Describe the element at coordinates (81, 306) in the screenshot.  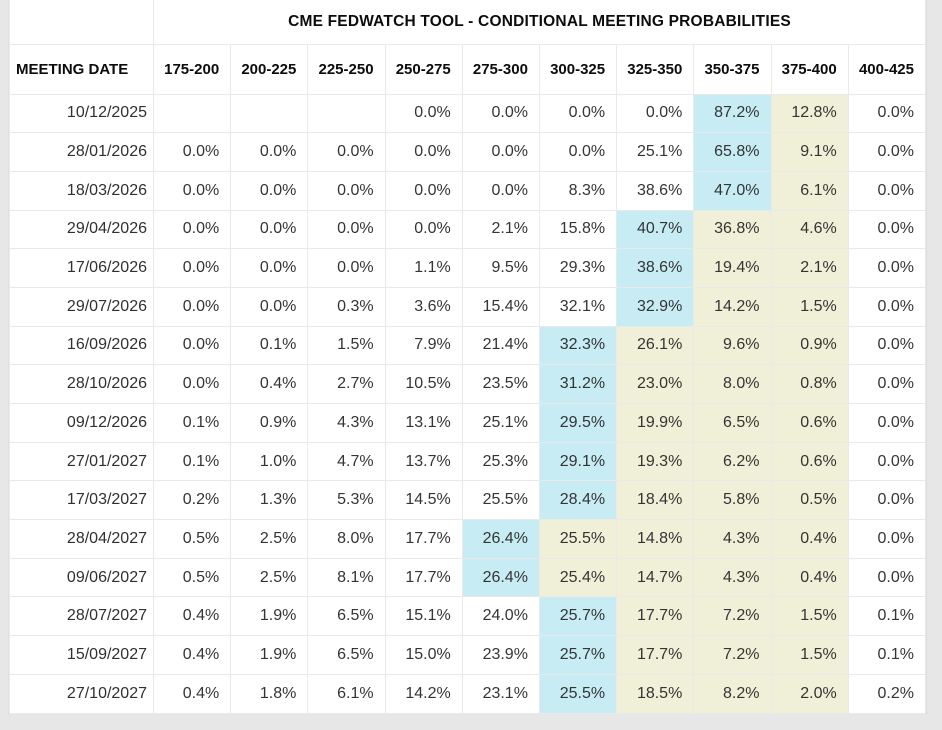
I see `meeting-date-cell: 29/07/2026` at that location.